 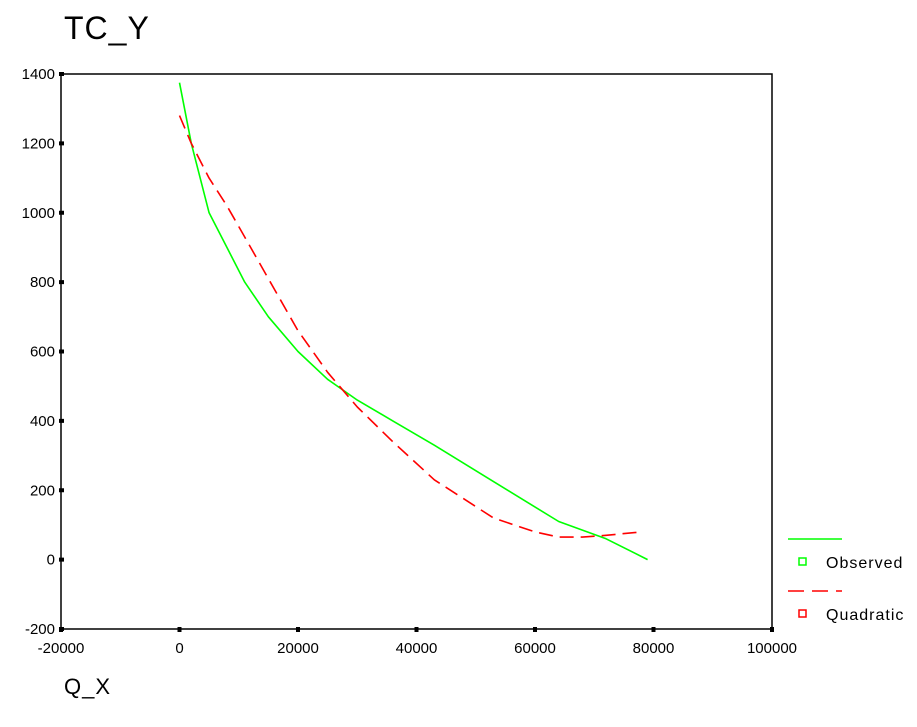 I want to click on y-tick-label: 1400, so click(x=38, y=74).